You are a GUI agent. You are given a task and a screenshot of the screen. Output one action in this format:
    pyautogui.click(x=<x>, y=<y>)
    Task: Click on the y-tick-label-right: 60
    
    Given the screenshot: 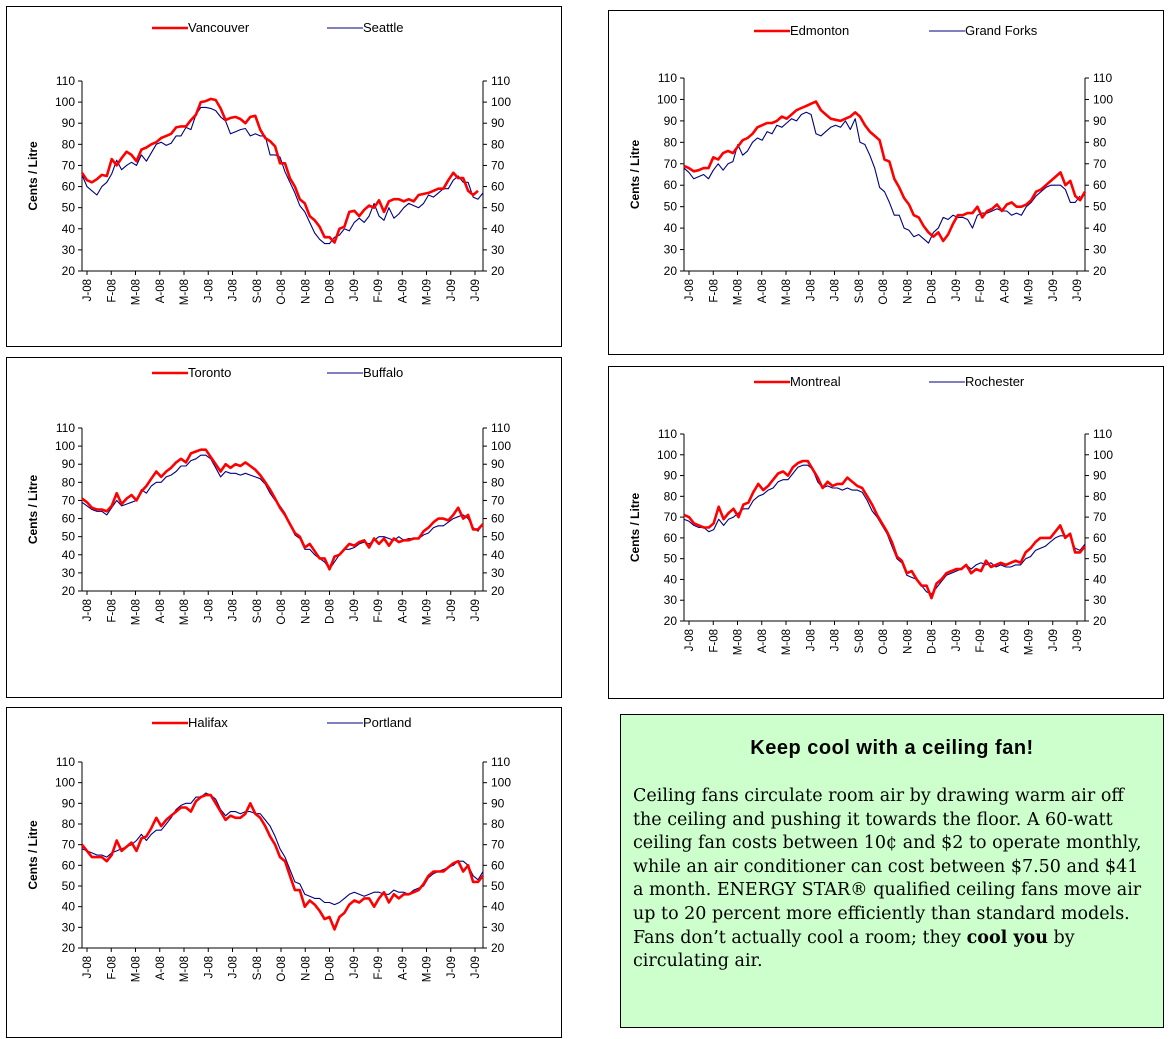 What is the action you would take?
    pyautogui.click(x=1100, y=538)
    